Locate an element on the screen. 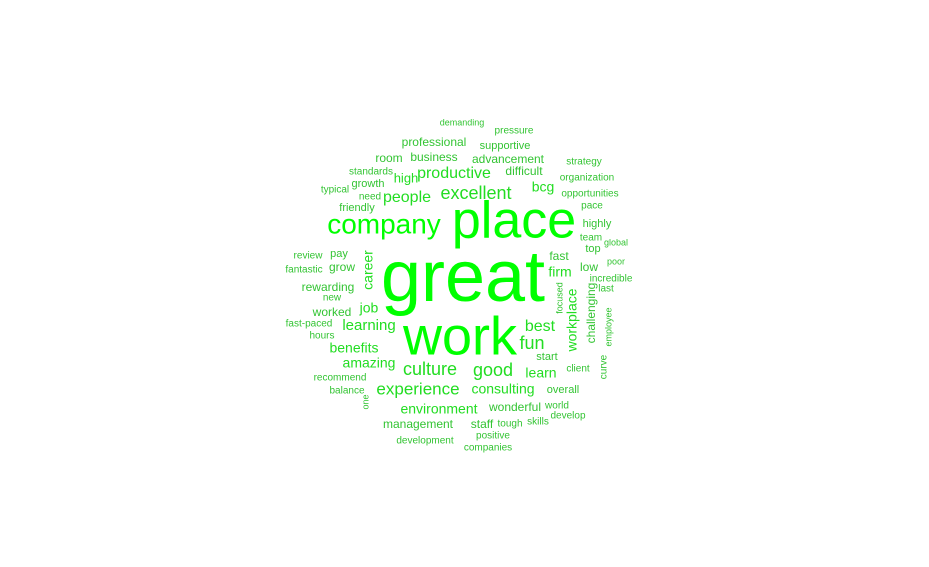  word-career: career is located at coordinates (368, 270).